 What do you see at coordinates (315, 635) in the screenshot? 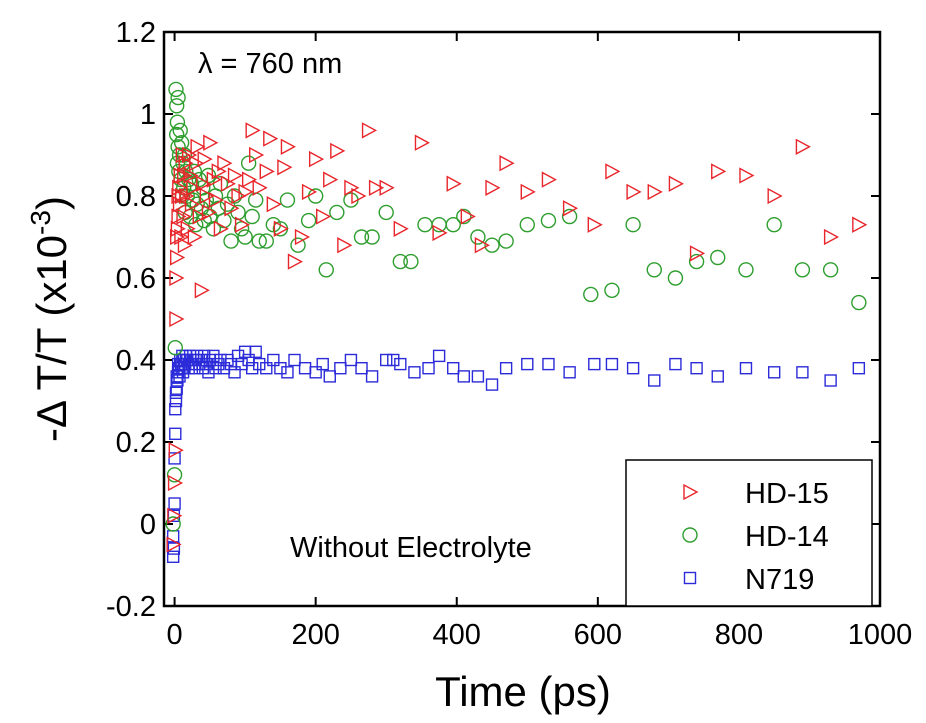
I see `x-tick-label: 200` at bounding box center [315, 635].